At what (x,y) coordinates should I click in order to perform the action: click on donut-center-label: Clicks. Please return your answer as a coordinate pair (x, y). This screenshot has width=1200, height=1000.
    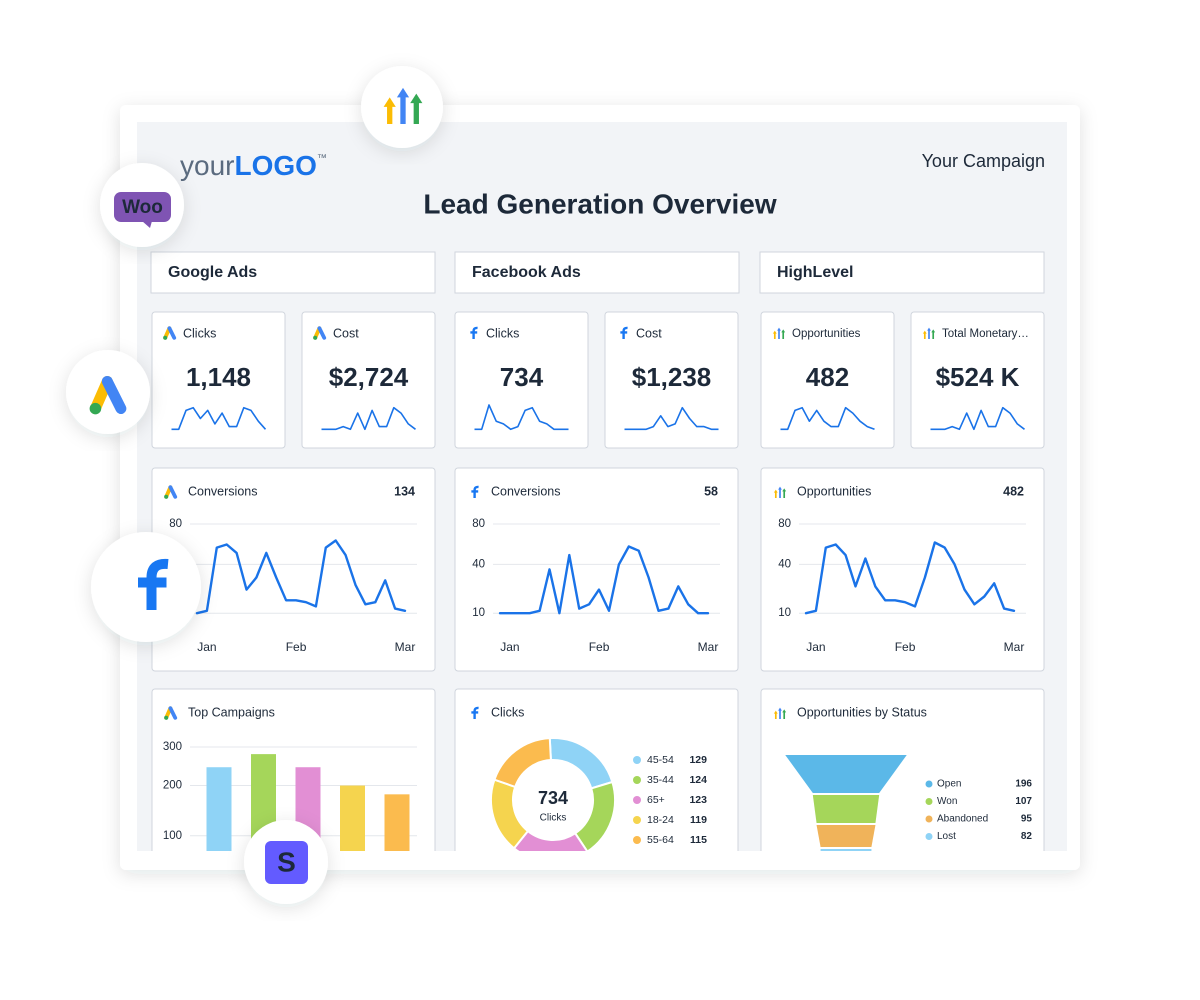
    Looking at the image, I should click on (553, 818).